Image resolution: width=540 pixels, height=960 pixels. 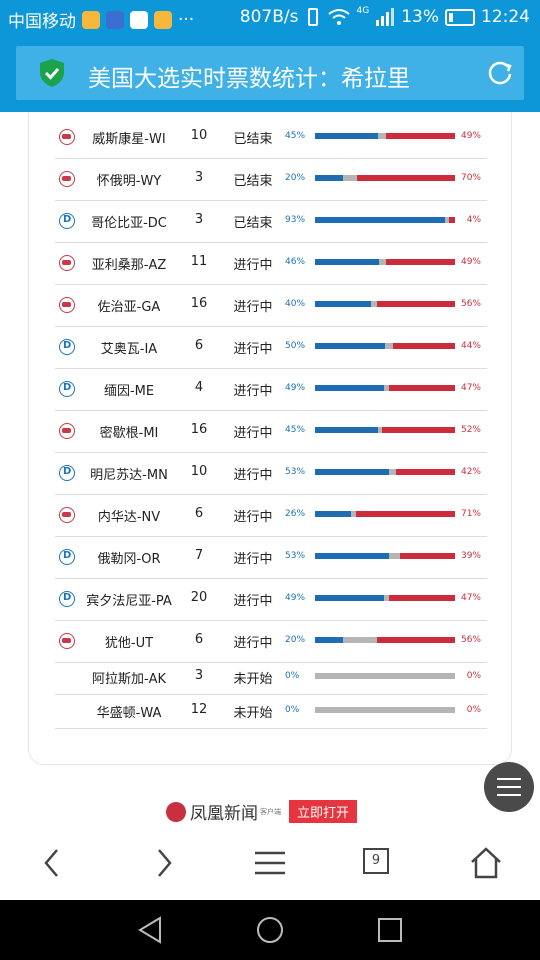 I want to click on system-home-icon, so click(x=270, y=930).